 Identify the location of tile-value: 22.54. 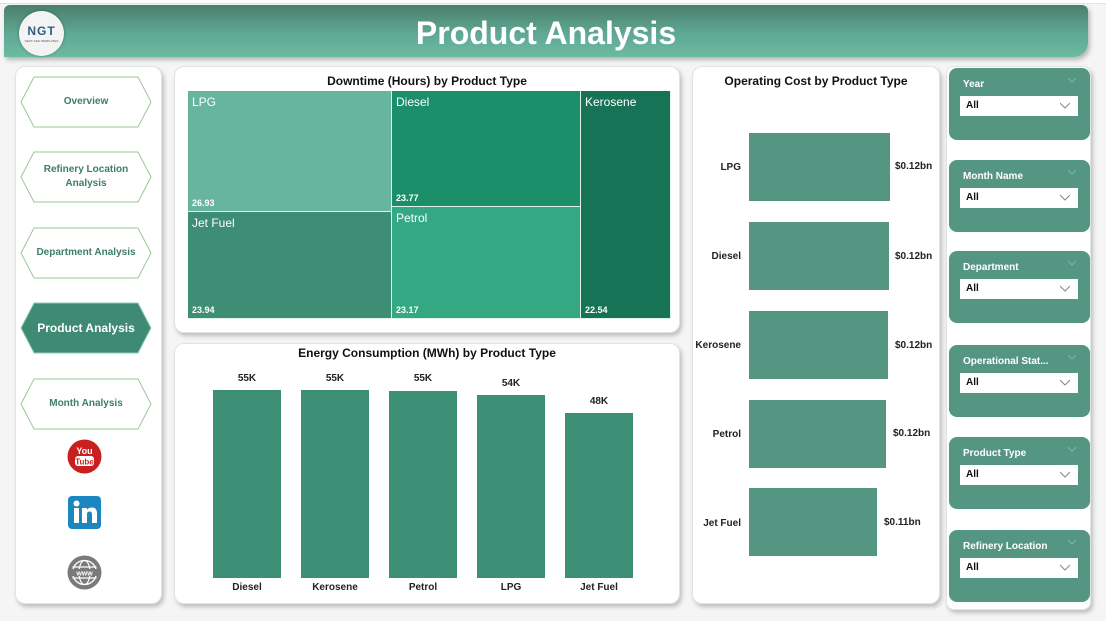
(596, 310).